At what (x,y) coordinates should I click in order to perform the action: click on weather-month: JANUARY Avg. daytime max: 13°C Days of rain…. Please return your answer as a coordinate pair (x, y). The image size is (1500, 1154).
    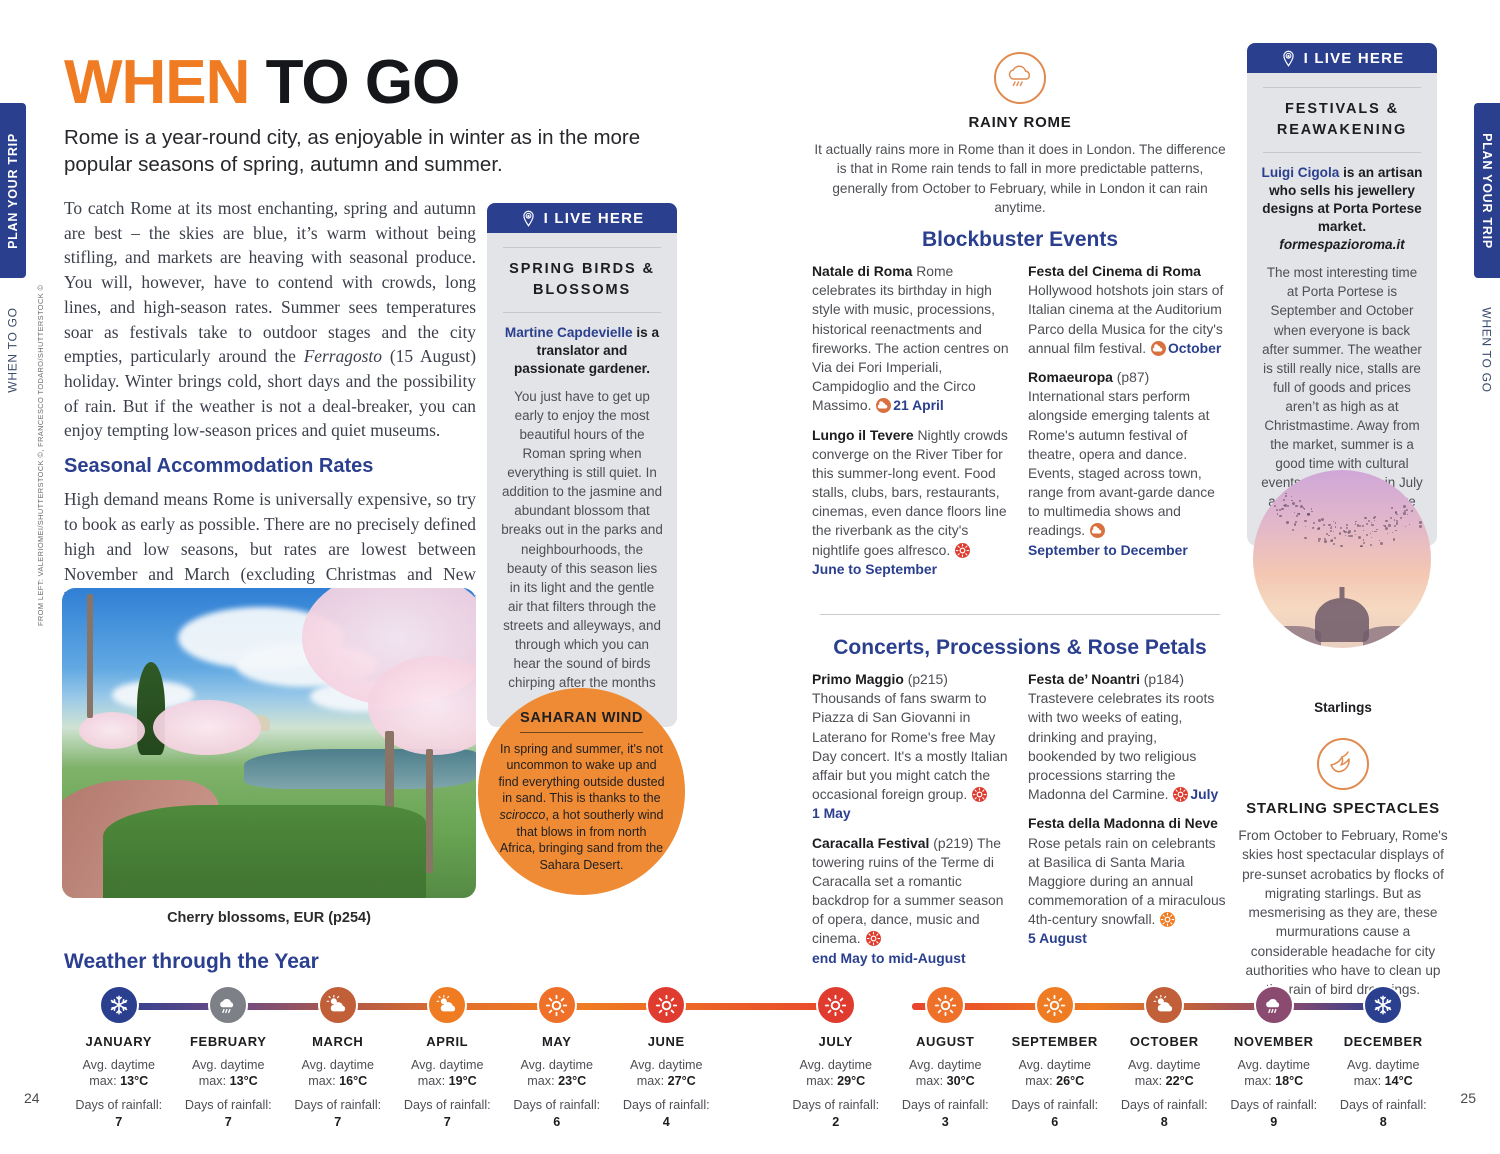
    Looking at the image, I should click on (119, 1065).